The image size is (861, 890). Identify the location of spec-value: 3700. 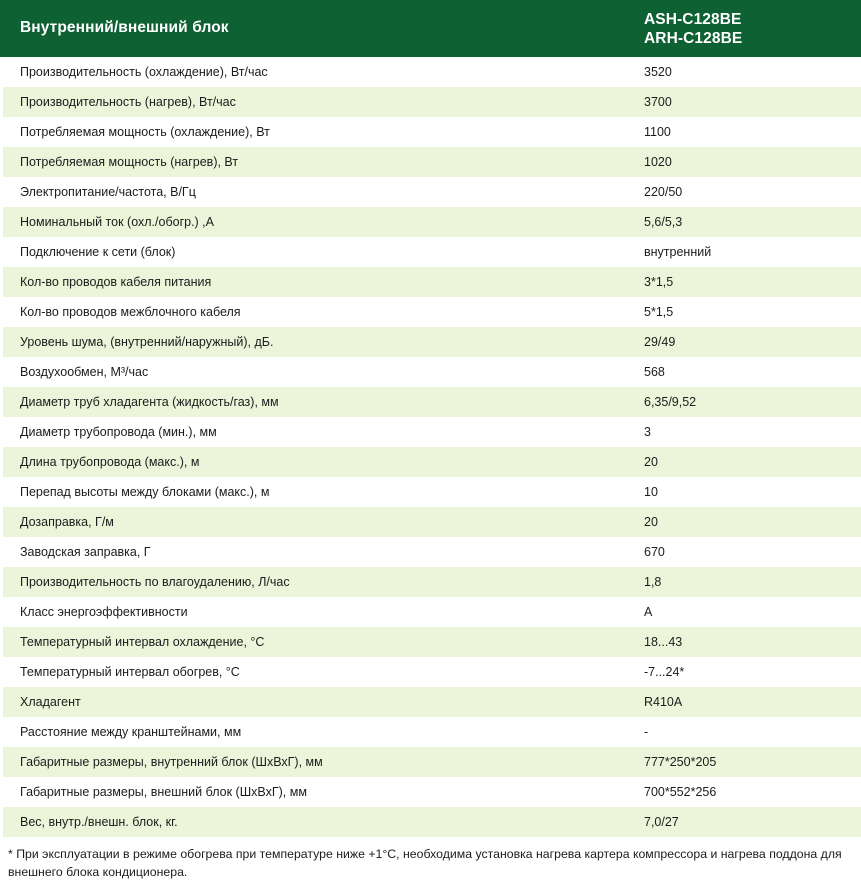
(658, 101).